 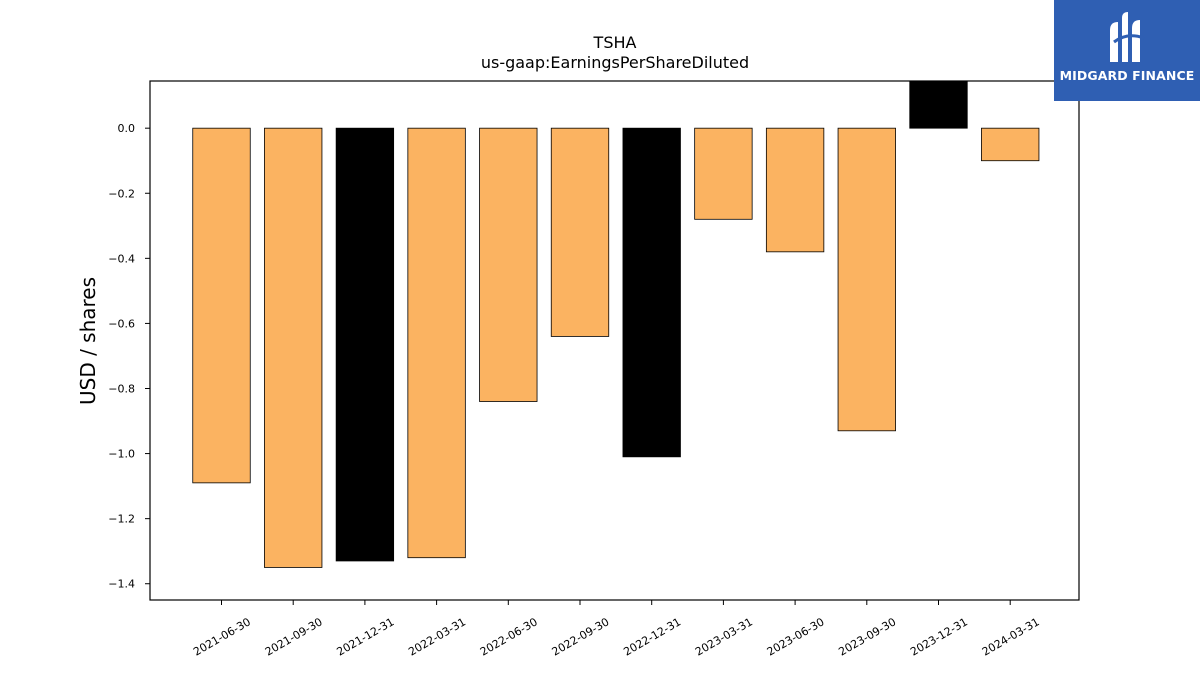 What do you see at coordinates (581, 636) in the screenshot?
I see `x-tick-label: 2022-09-30` at bounding box center [581, 636].